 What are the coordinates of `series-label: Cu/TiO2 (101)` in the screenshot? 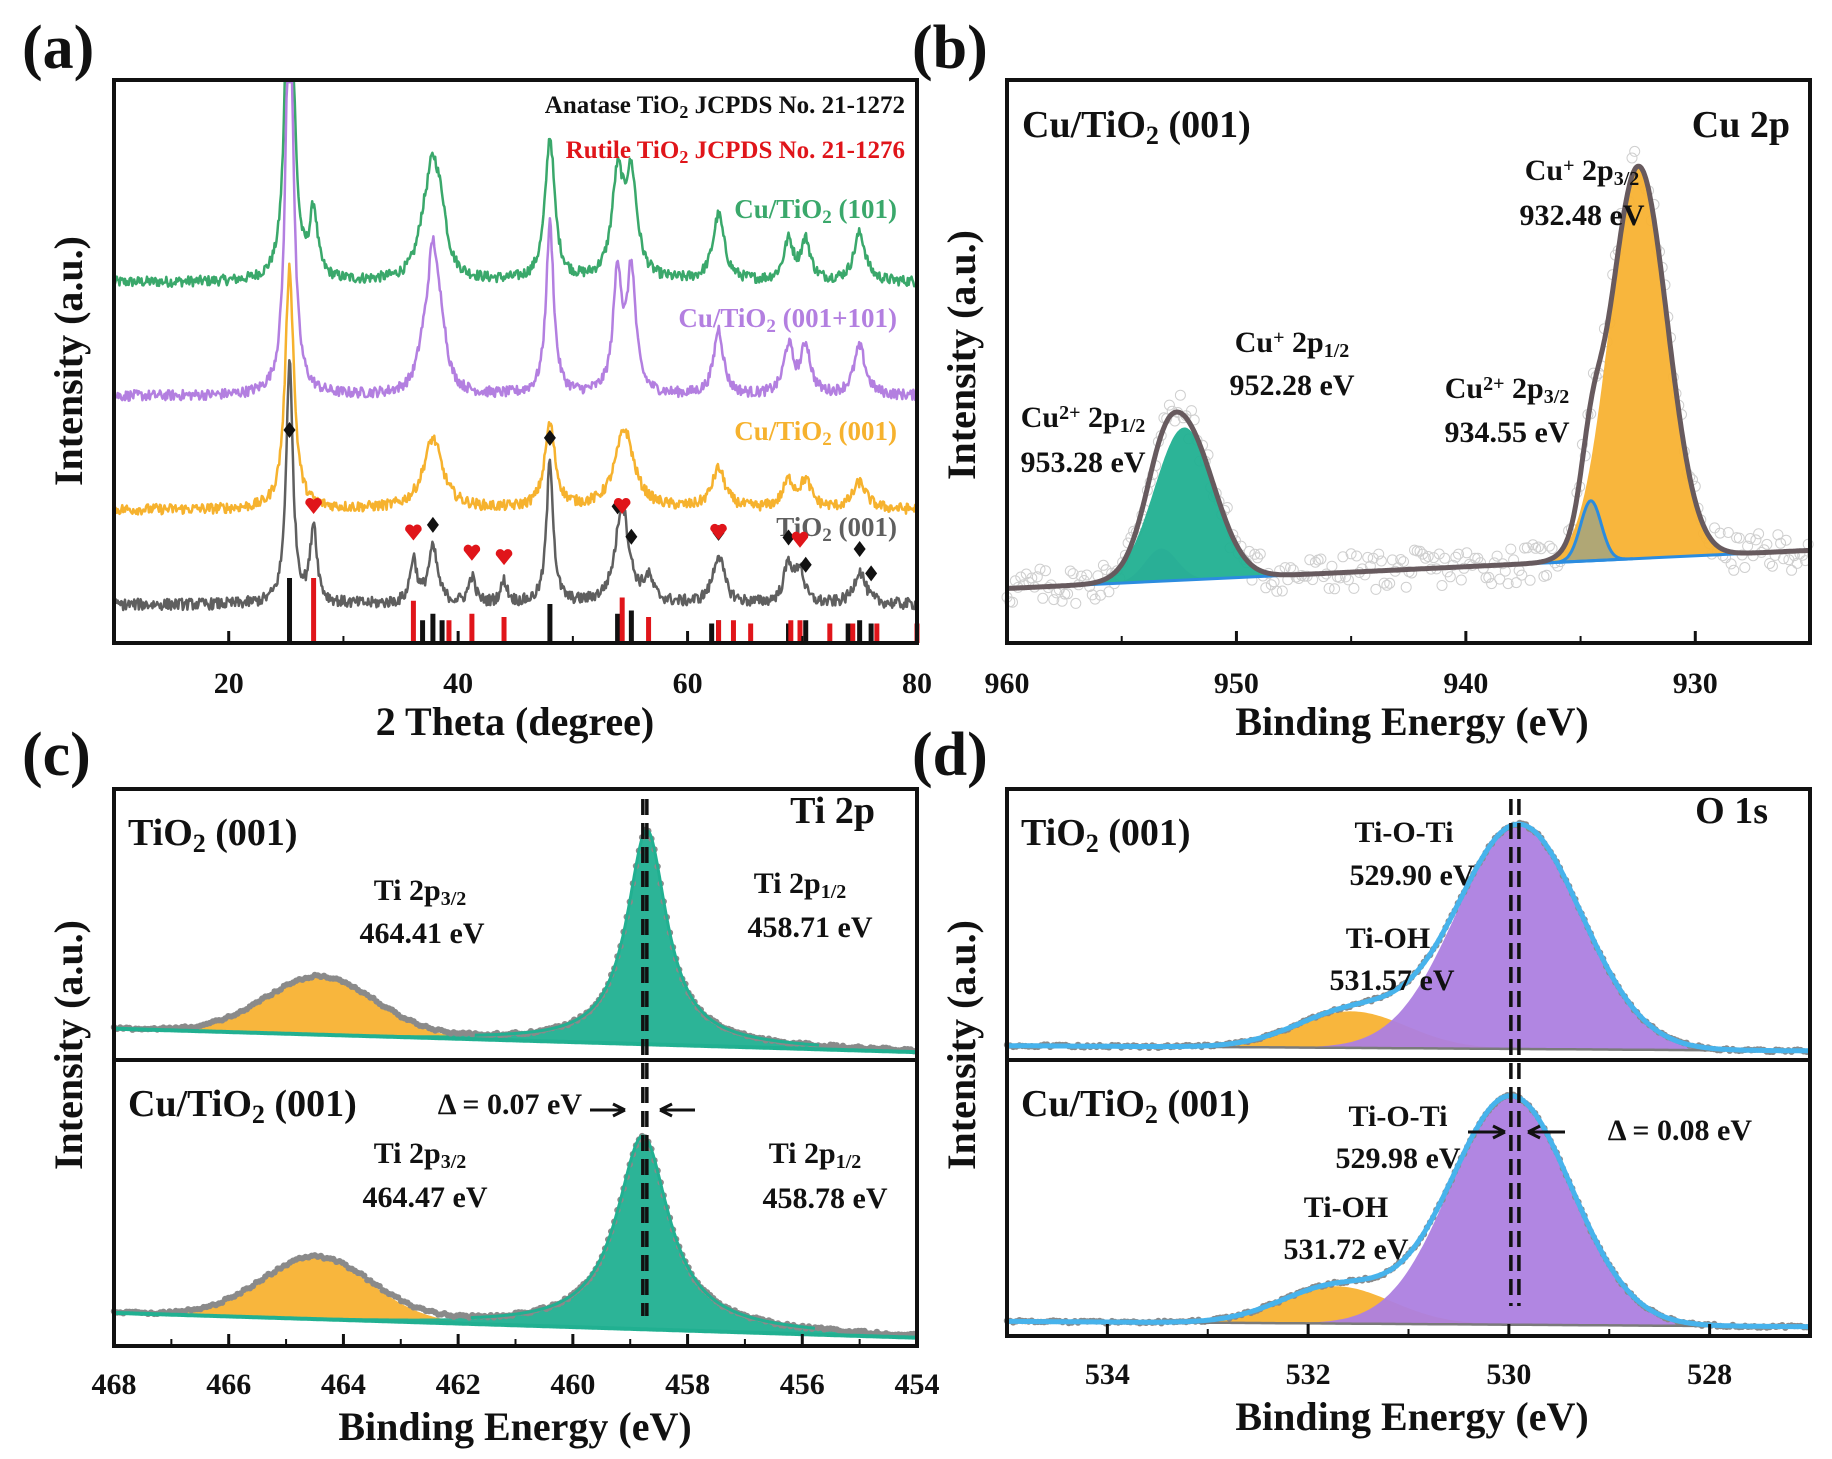 It's located at (815, 211).